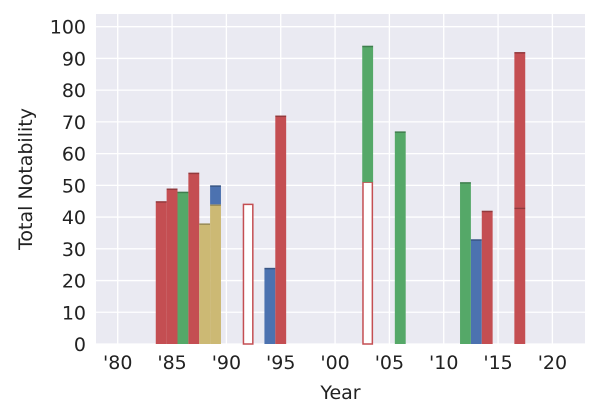  Describe the element at coordinates (26, 179) in the screenshot. I see `y-axis-label: Total Notability` at that location.